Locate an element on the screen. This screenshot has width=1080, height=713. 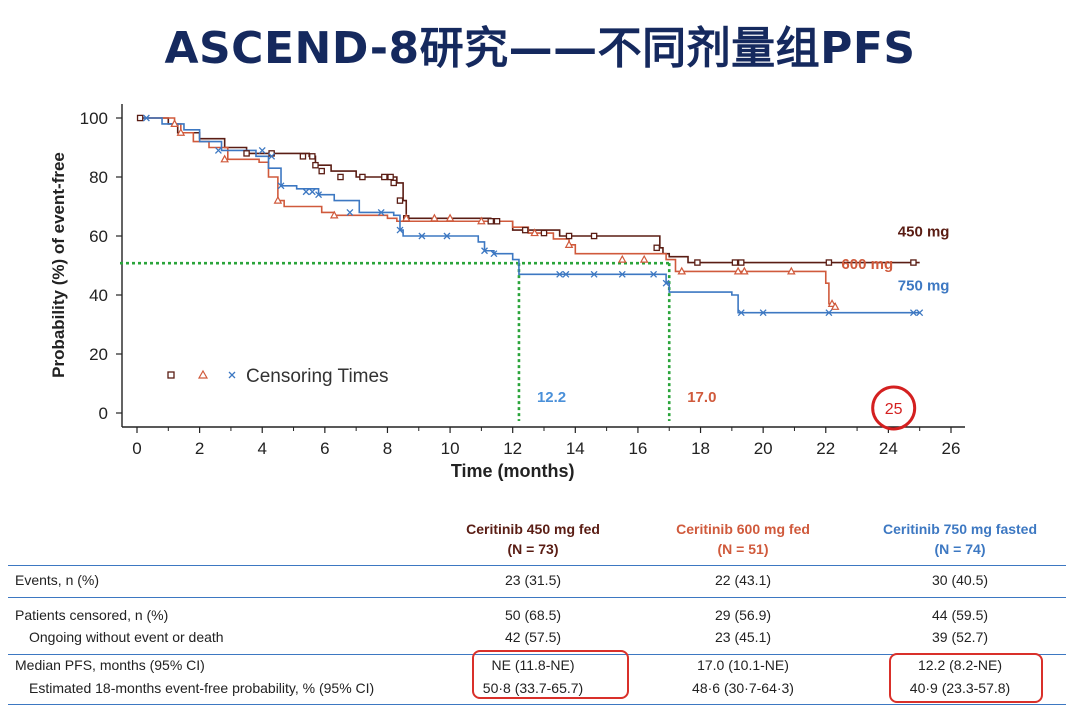
x-tick-label-22: 22 is located at coordinates (825, 448).